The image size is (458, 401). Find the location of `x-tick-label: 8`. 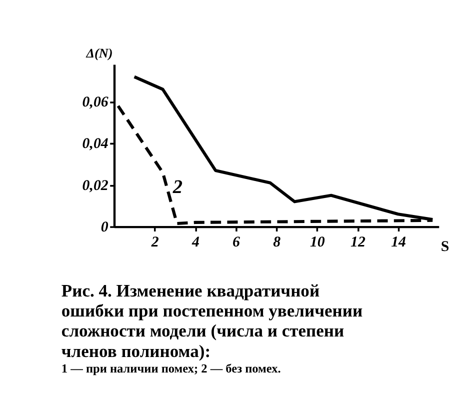

x-tick-label: 8 is located at coordinates (277, 242).